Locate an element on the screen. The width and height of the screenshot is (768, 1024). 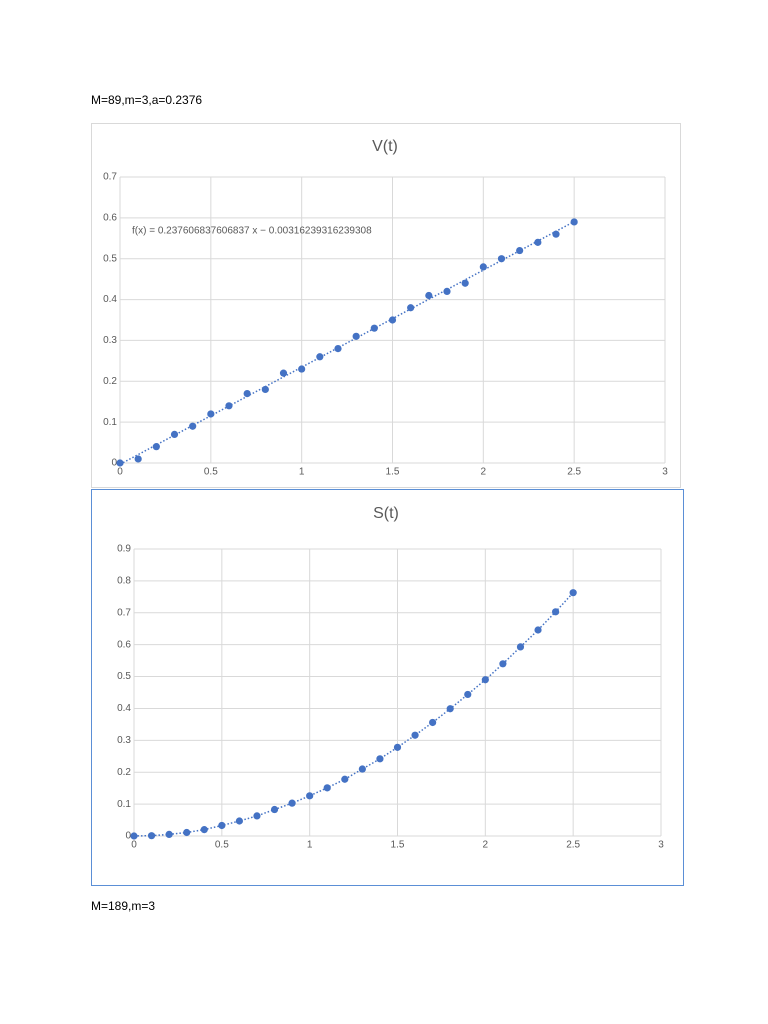
chart-title: S(t) is located at coordinates (386, 513).